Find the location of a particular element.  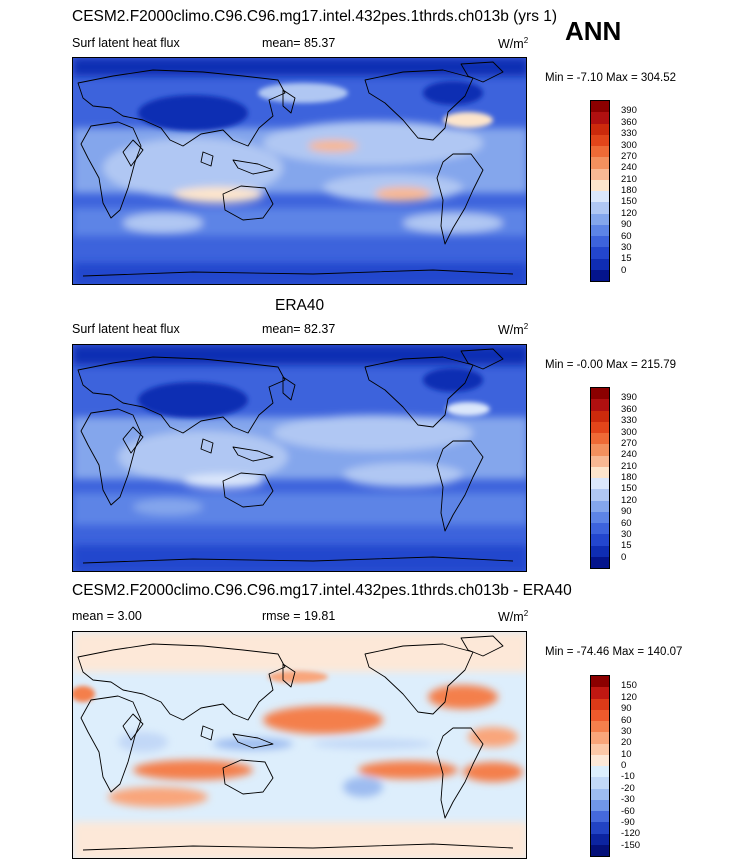

panel-1-colorbar is located at coordinates (600, 191).